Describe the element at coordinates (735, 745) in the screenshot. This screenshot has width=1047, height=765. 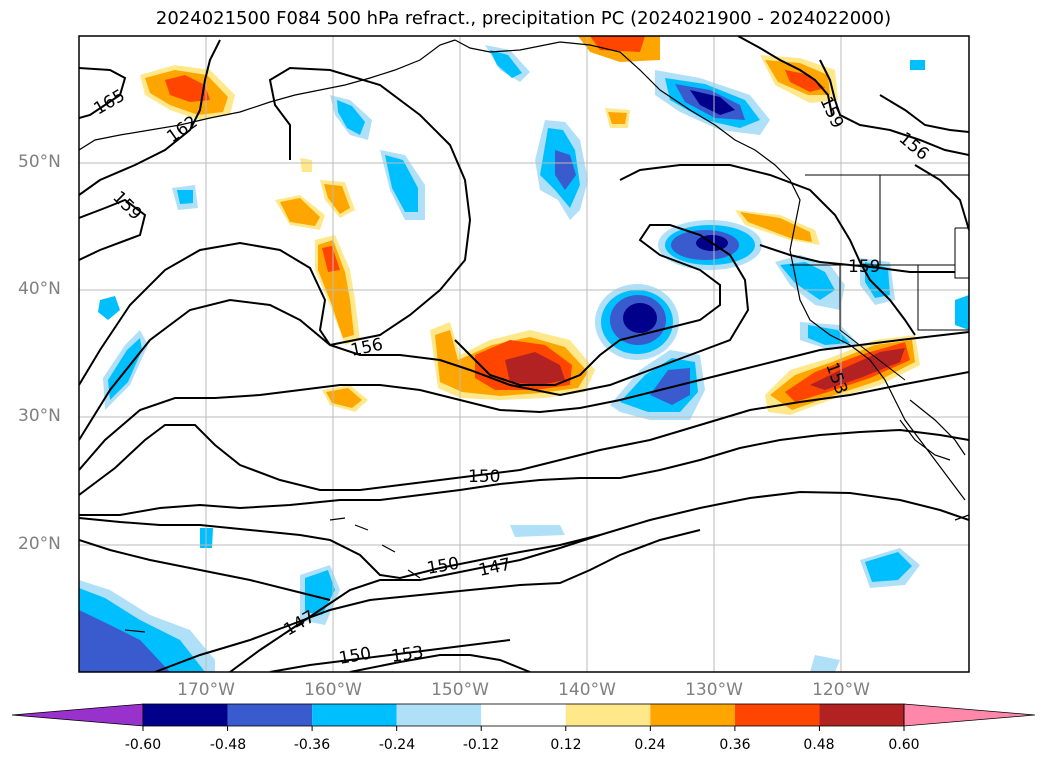
I see `colorbar-tick-label: 0.36` at that location.